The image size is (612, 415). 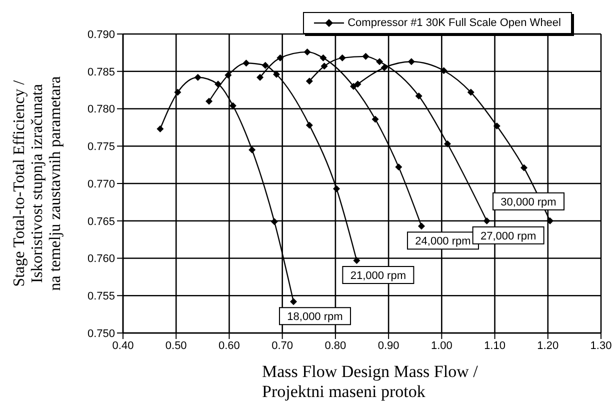 I want to click on x-tick-label: 0.90, so click(x=389, y=346).